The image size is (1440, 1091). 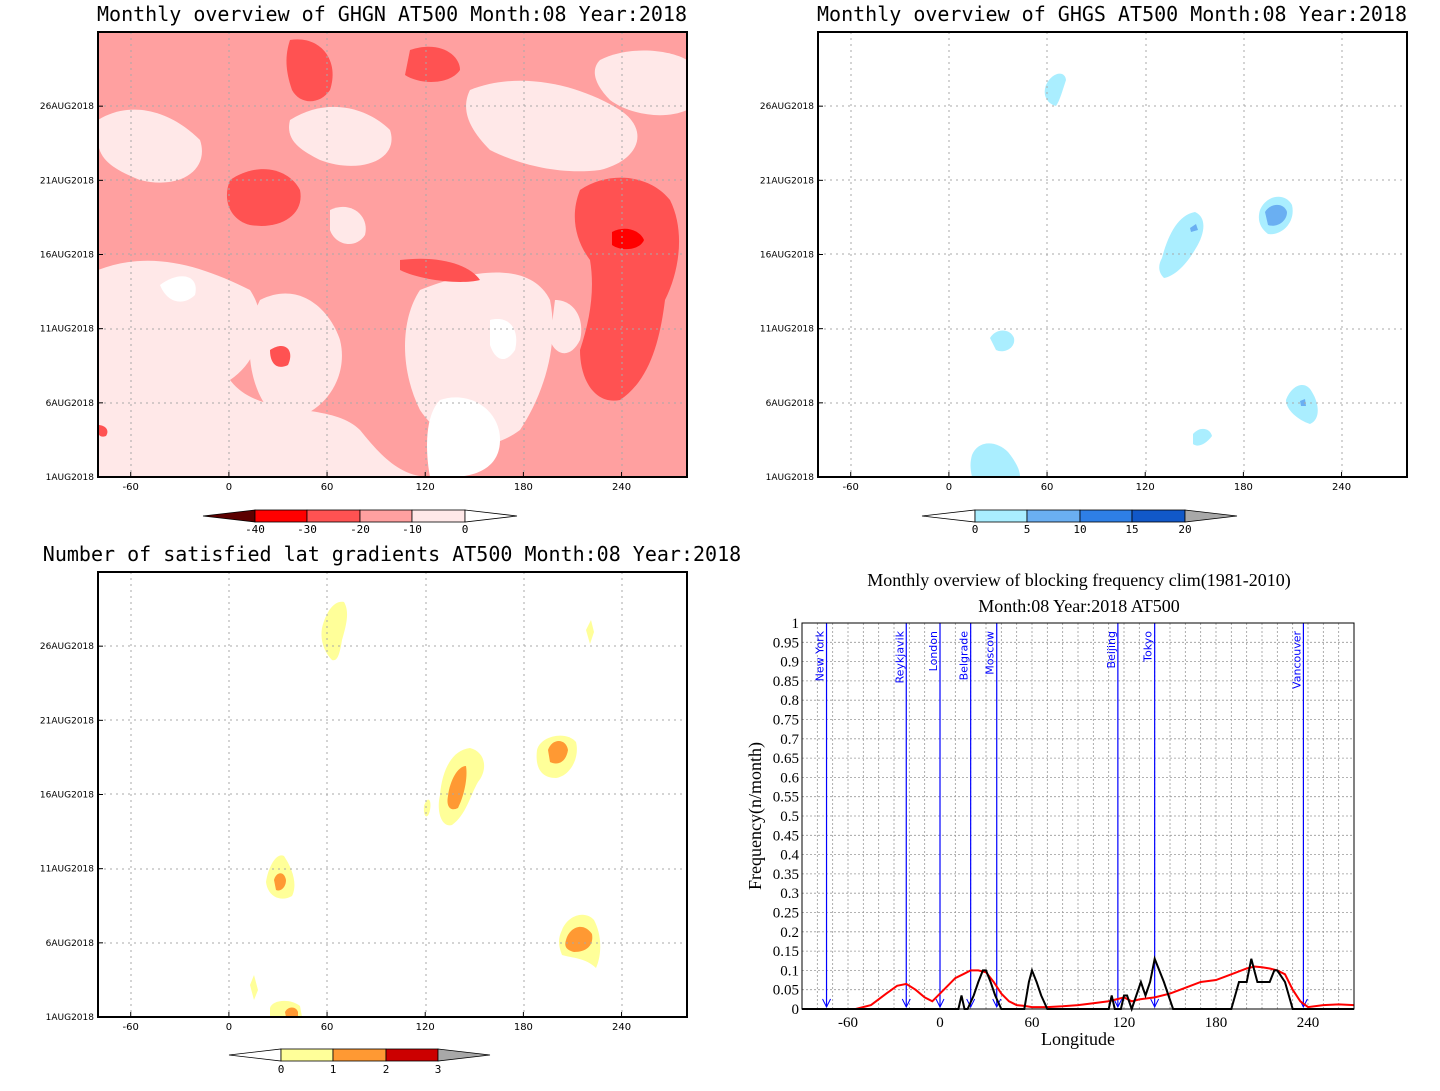 What do you see at coordinates (1144, 275) in the screenshot?
I see `panel-ghgs-field` at bounding box center [1144, 275].